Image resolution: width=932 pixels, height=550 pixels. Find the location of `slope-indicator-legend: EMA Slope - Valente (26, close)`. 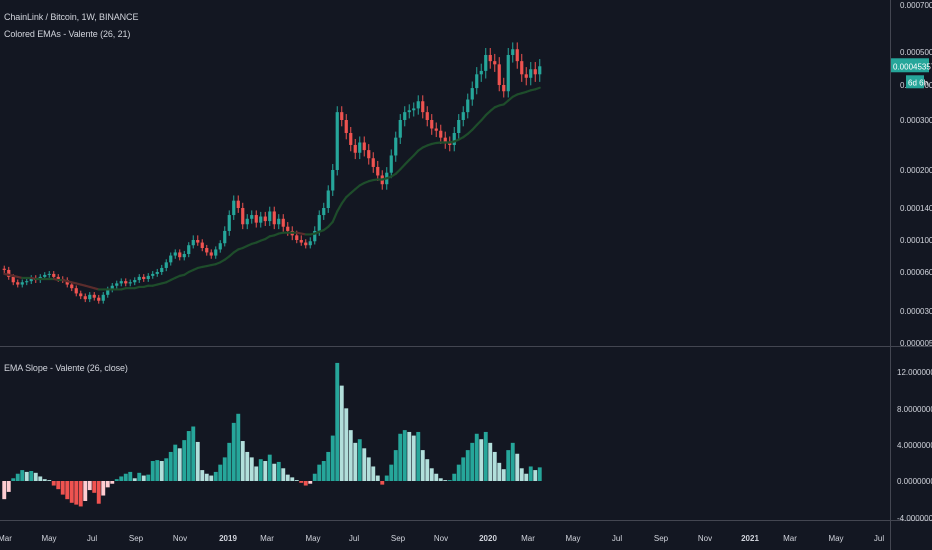

slope-indicator-legend: EMA Slope - Valente (26, close) is located at coordinates (66, 368).